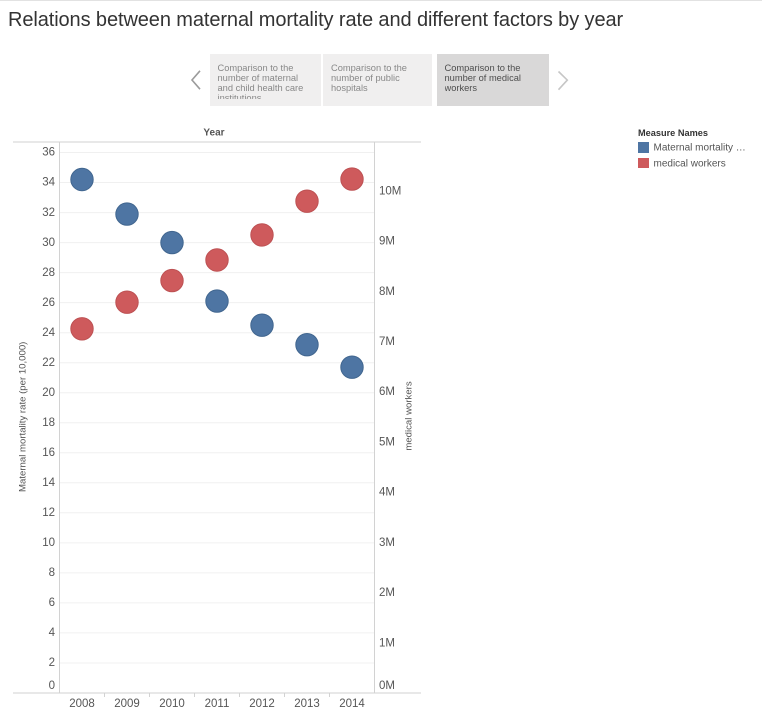 The width and height of the screenshot is (762, 717). Describe the element at coordinates (48, 303) in the screenshot. I see `svg-text: 26` at that location.